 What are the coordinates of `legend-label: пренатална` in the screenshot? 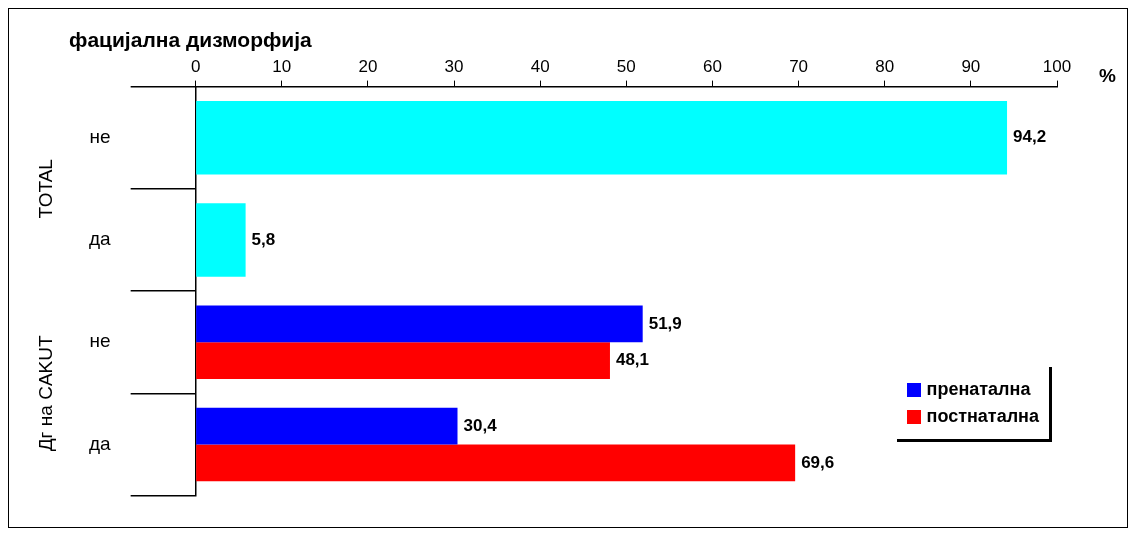 It's located at (978, 389).